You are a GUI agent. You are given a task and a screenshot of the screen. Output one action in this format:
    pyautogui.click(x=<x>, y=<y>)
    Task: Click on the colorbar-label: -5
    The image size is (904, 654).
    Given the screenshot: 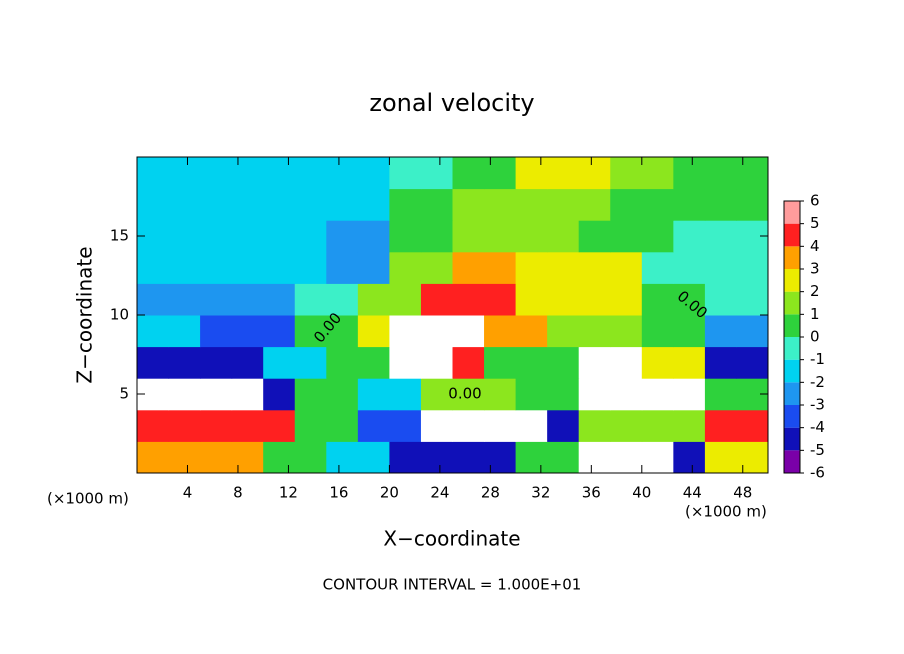 What is the action you would take?
    pyautogui.click(x=817, y=450)
    